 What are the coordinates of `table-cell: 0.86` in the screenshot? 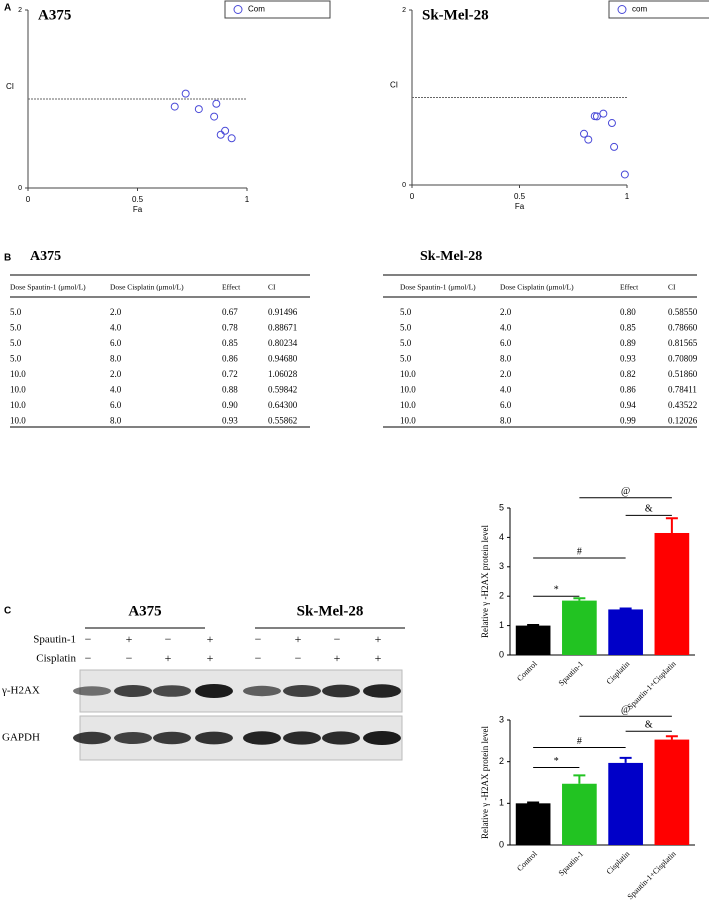 It's located at (230, 359).